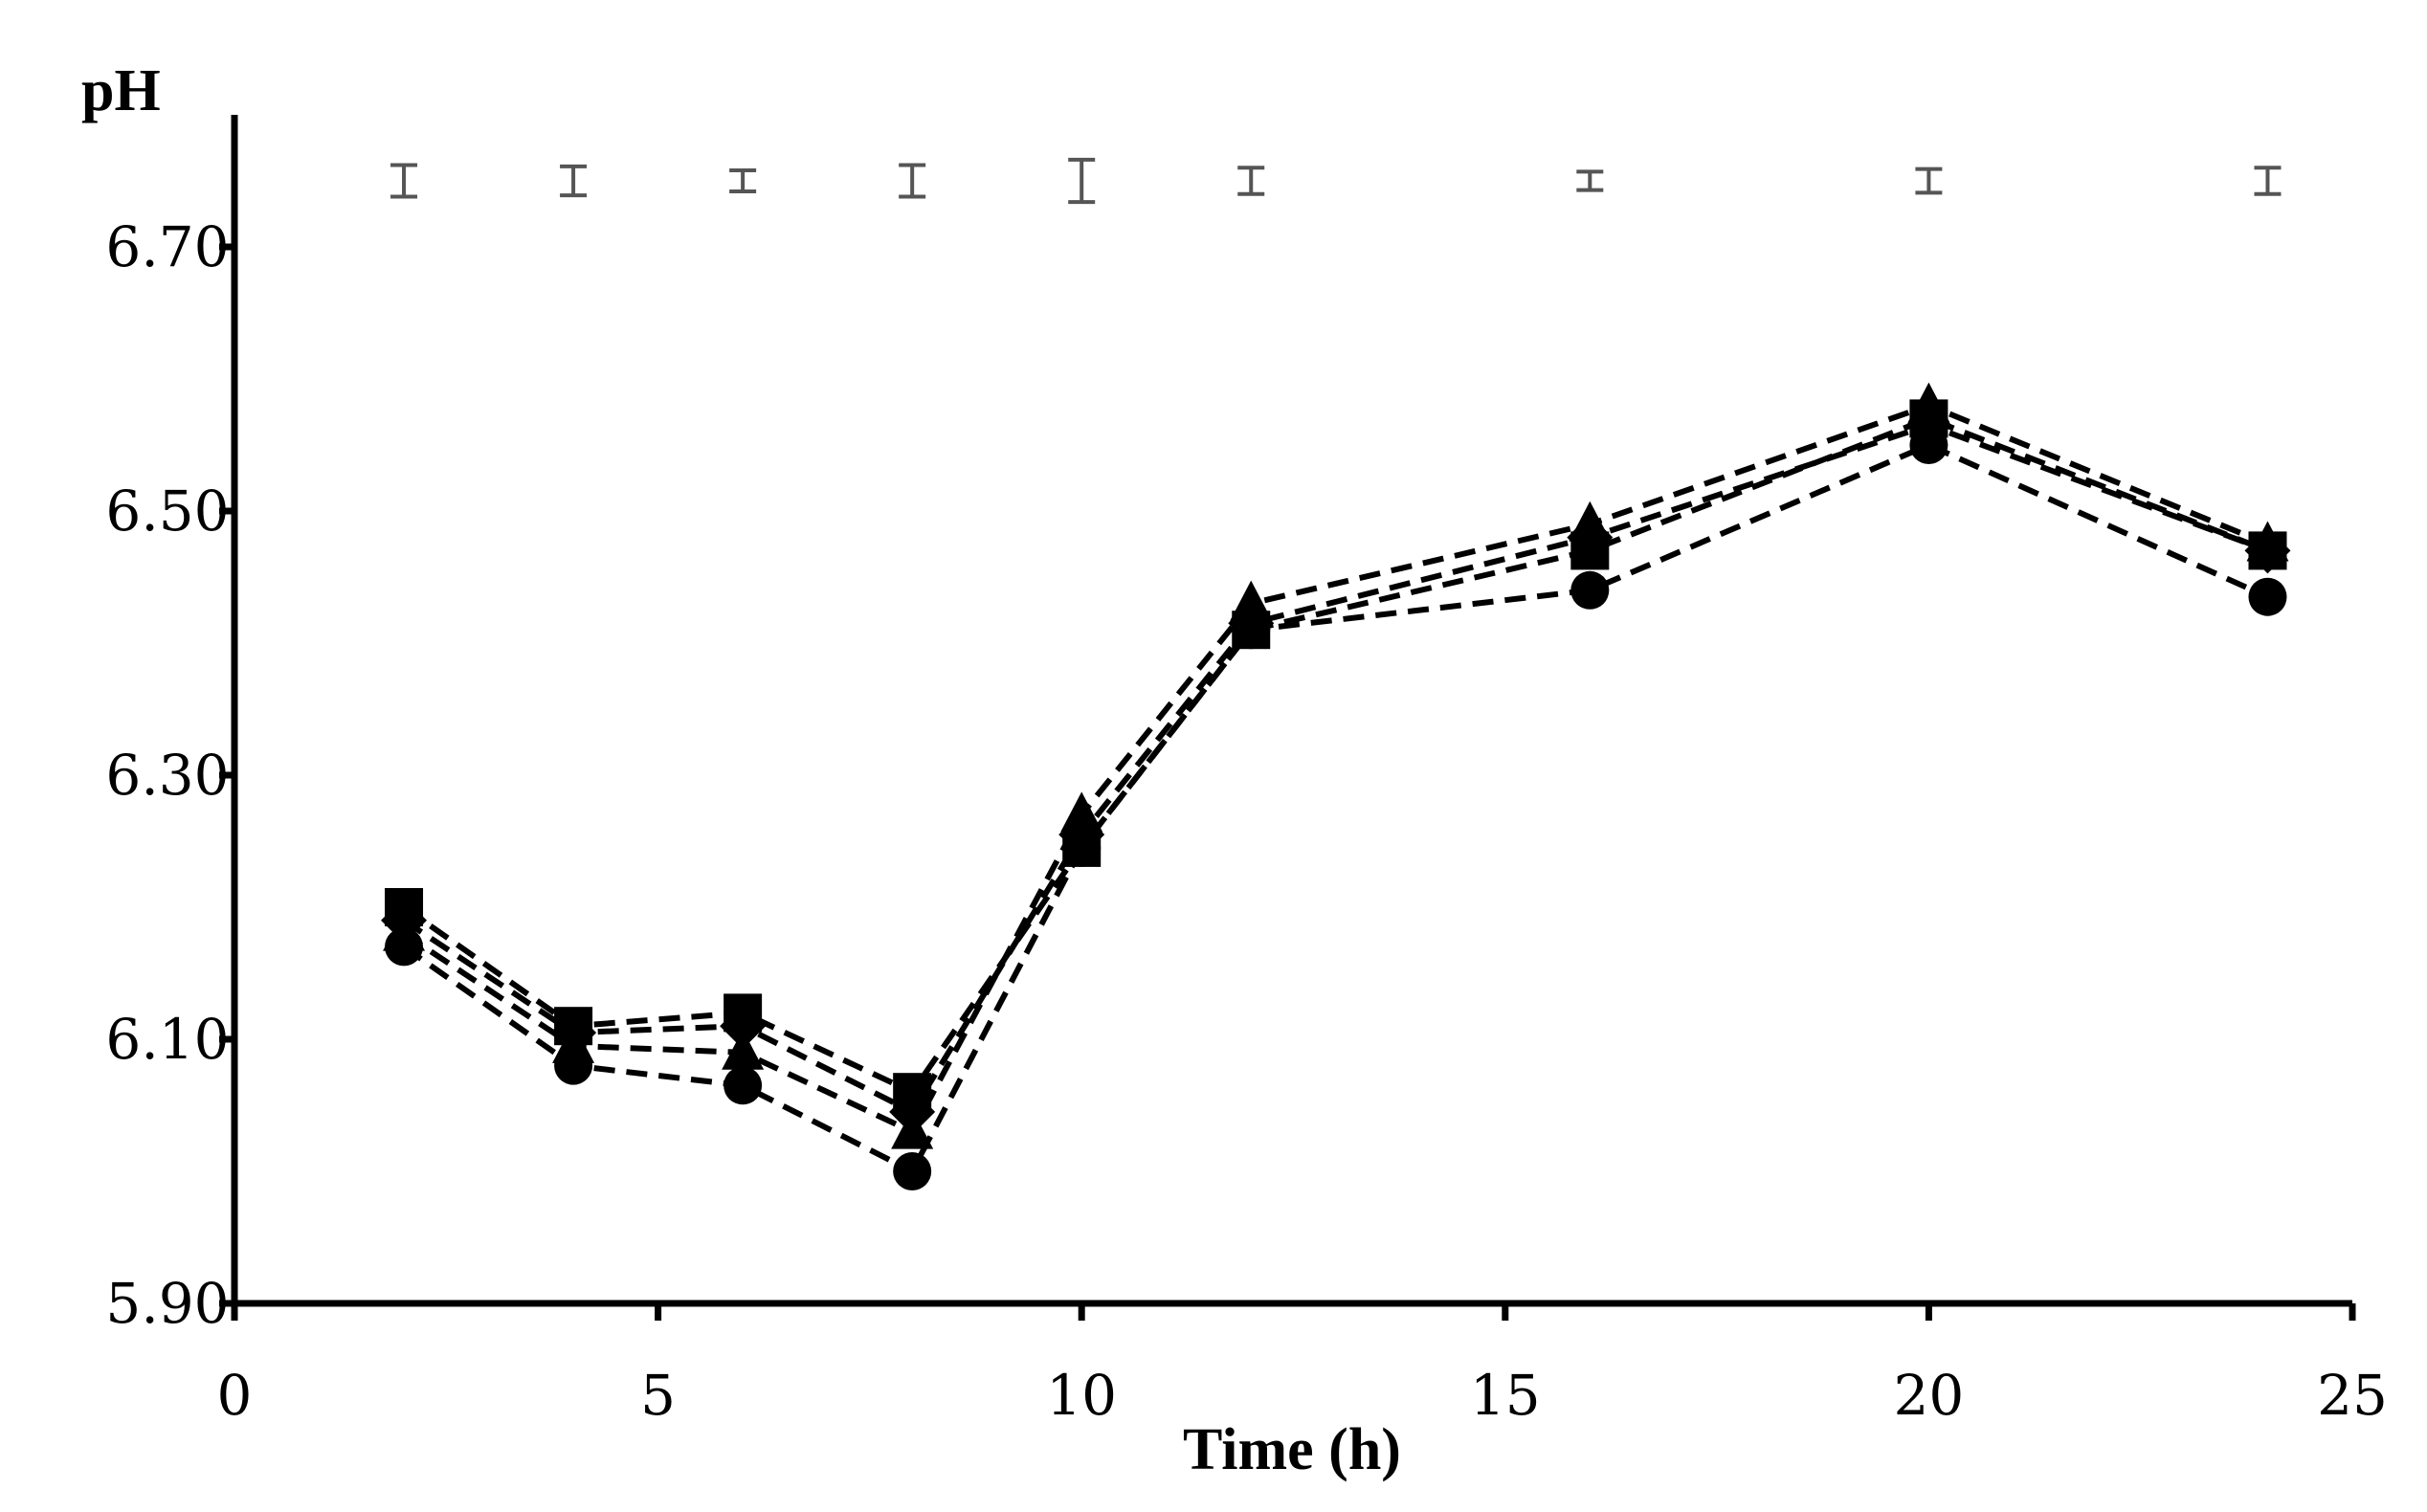 The image size is (2427, 1512). Describe the element at coordinates (167, 246) in the screenshot. I see `y-tick-label: 6.70` at that location.